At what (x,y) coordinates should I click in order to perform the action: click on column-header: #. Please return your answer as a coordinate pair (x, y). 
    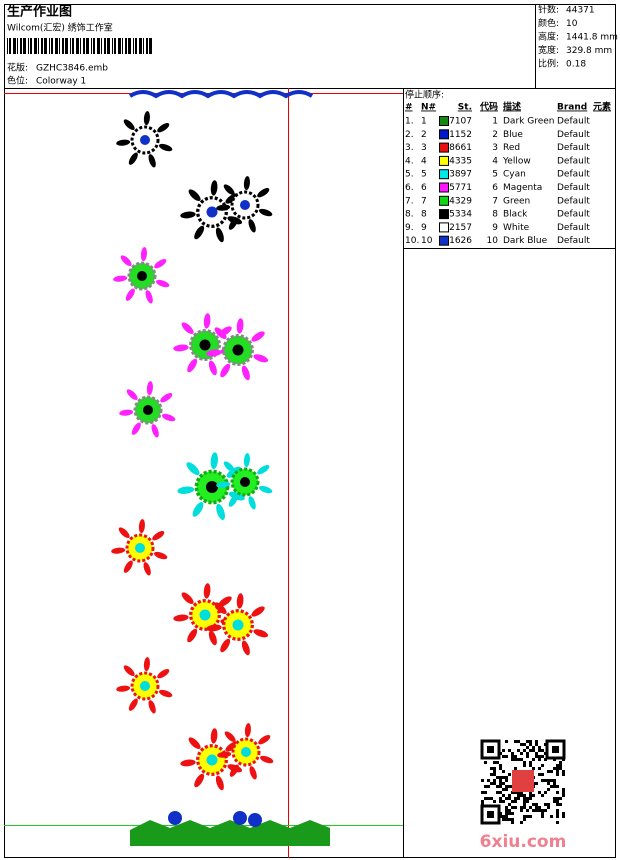
    Looking at the image, I should click on (409, 108).